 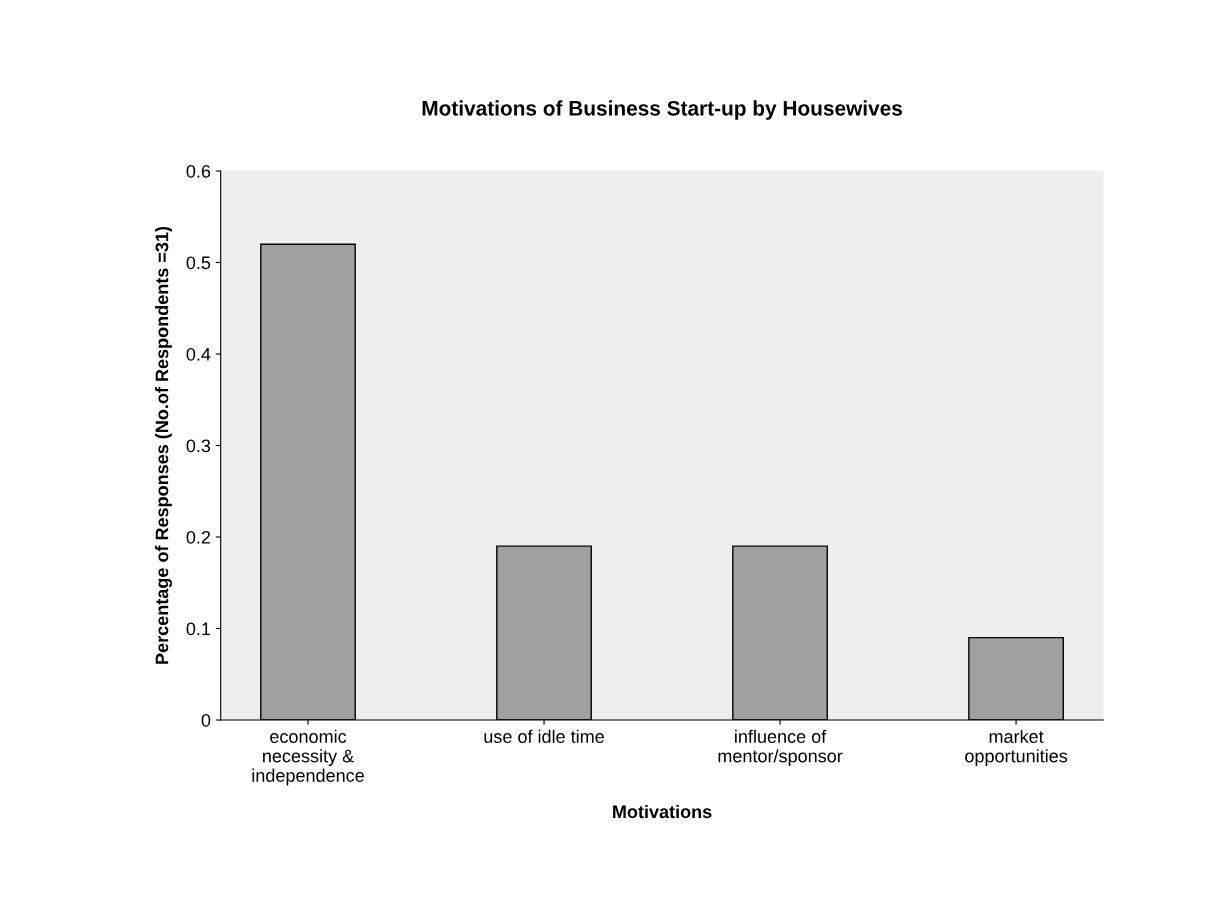 What do you see at coordinates (198, 446) in the screenshot?
I see `y-tick-label: 0.3` at bounding box center [198, 446].